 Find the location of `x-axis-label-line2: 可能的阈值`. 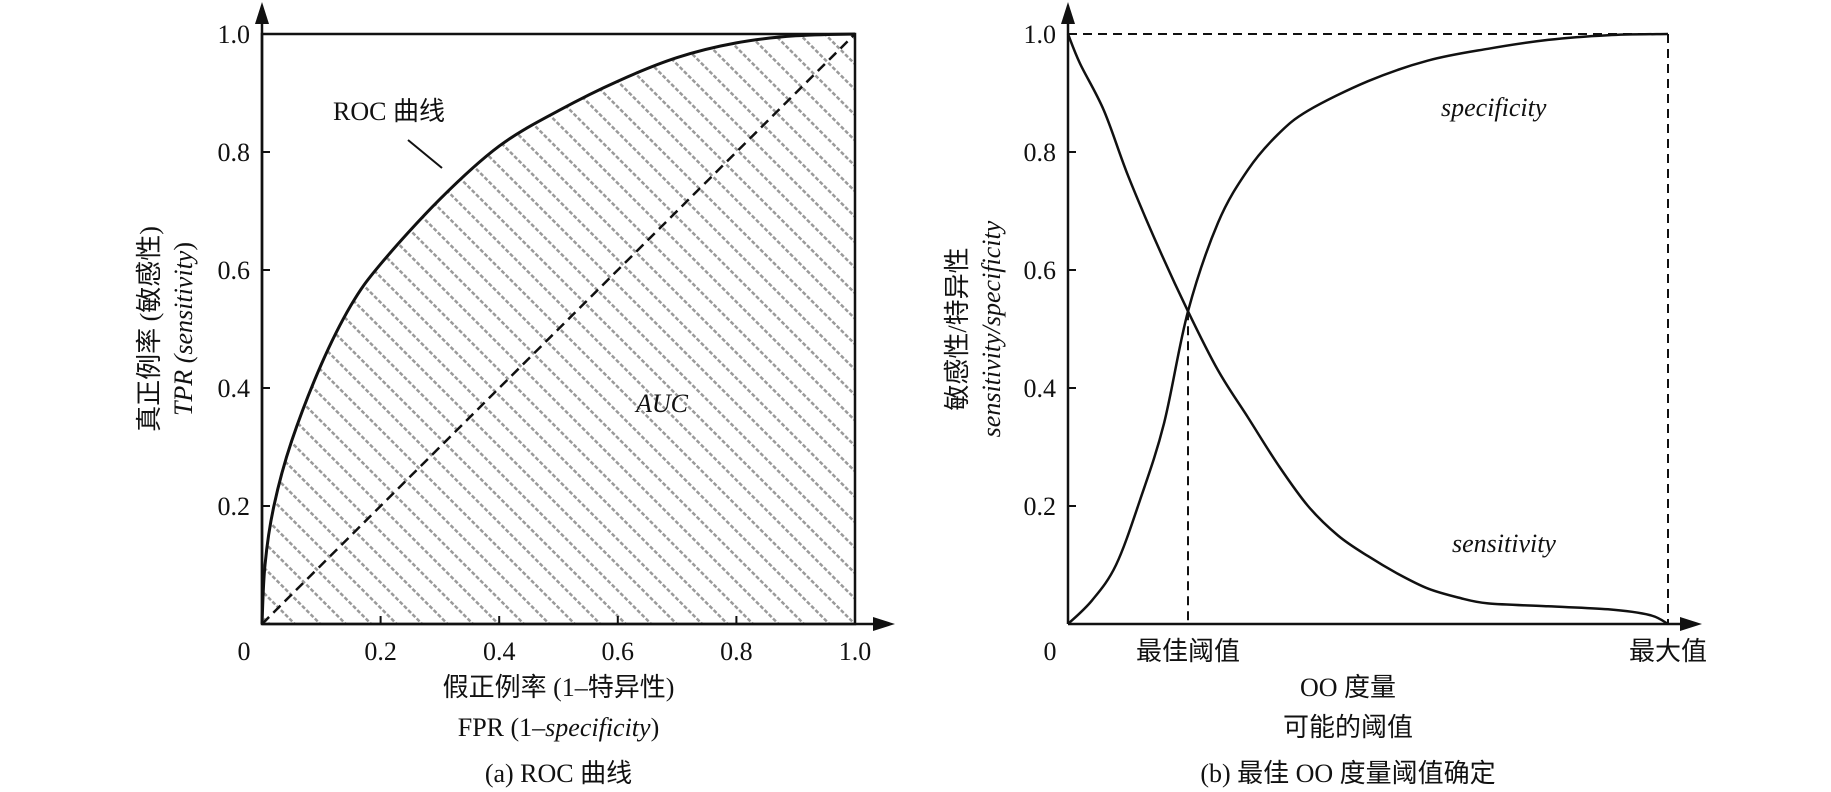

x-axis-label-line2: 可能的阈值 is located at coordinates (1348, 727).